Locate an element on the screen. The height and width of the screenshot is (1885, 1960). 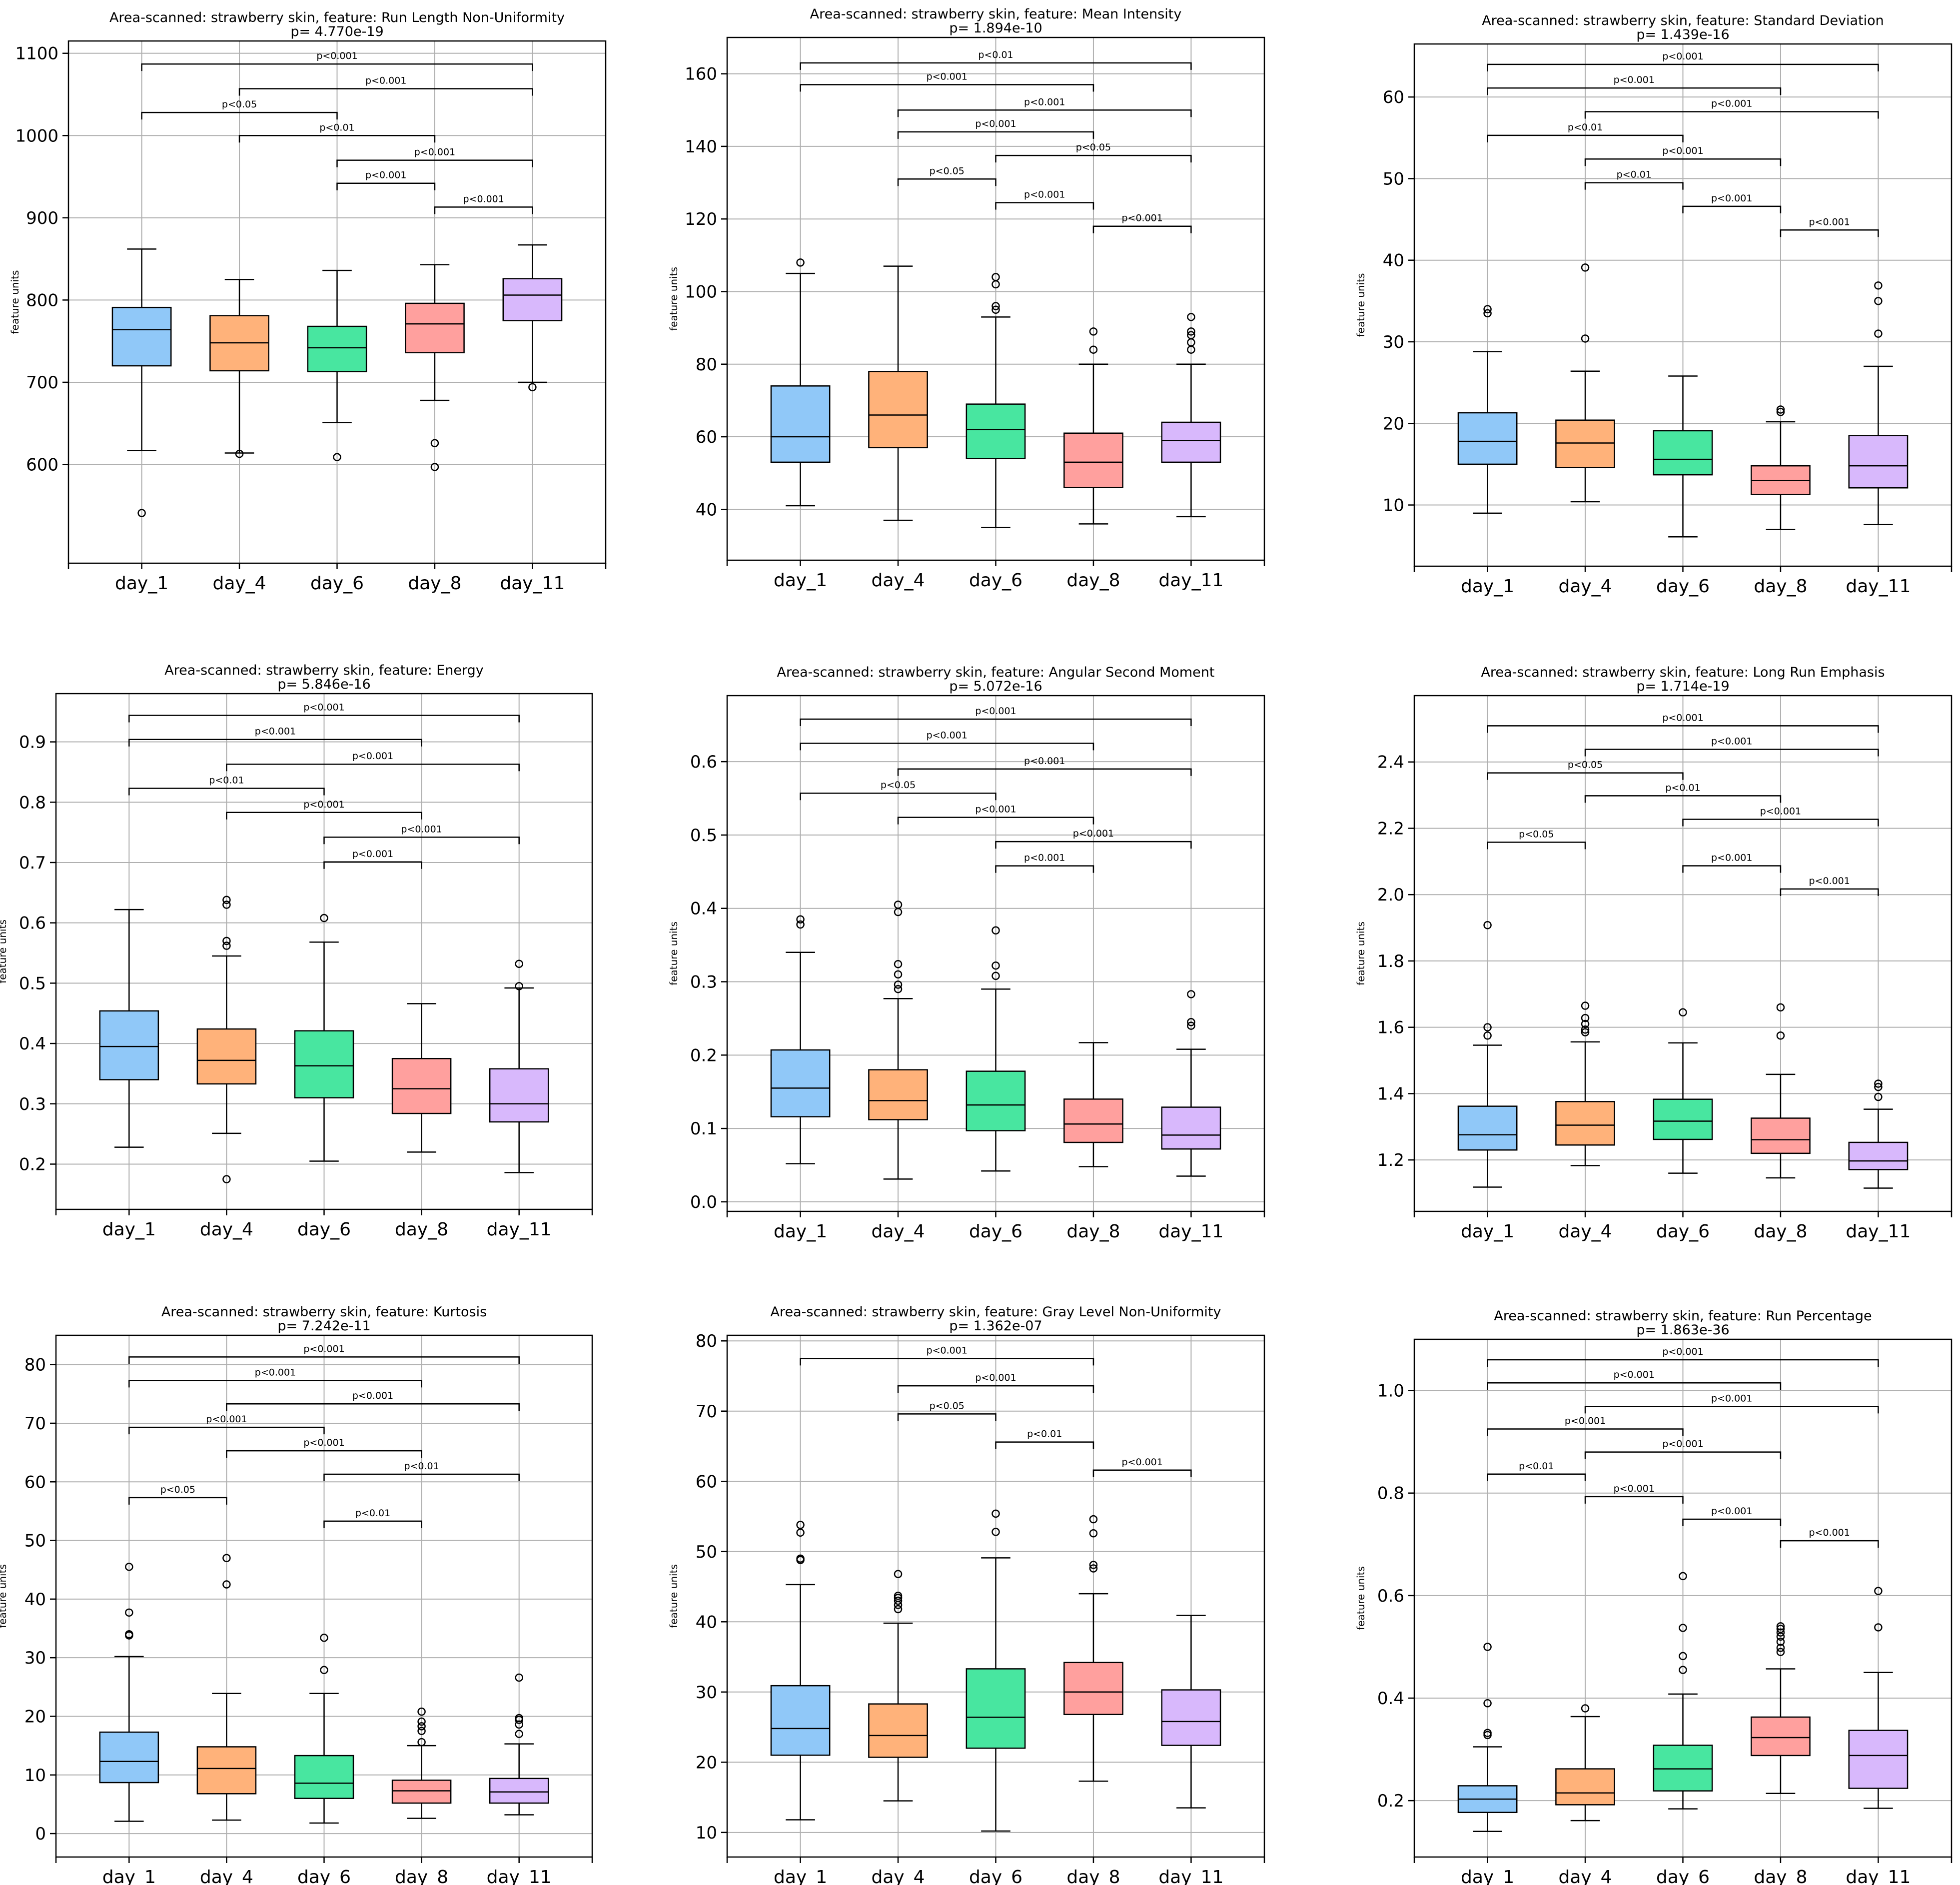
y-tick-label: 2.0 is located at coordinates (1390, 895).